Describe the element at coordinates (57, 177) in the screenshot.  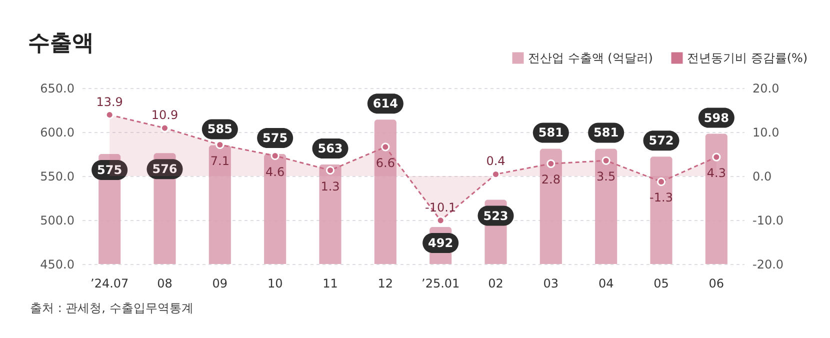
I see `y-tick-label: 550.0` at that location.